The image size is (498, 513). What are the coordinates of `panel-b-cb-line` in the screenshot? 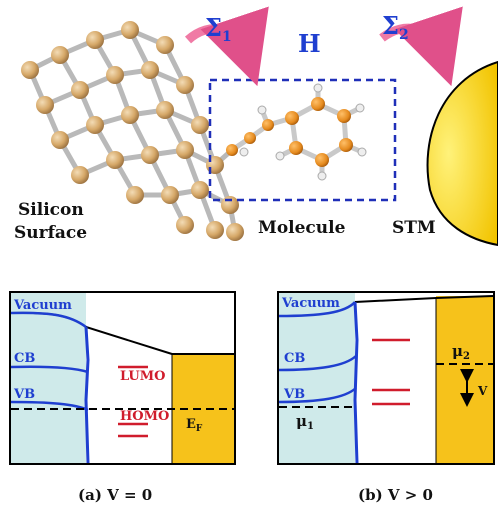 It's located at (317, 363).